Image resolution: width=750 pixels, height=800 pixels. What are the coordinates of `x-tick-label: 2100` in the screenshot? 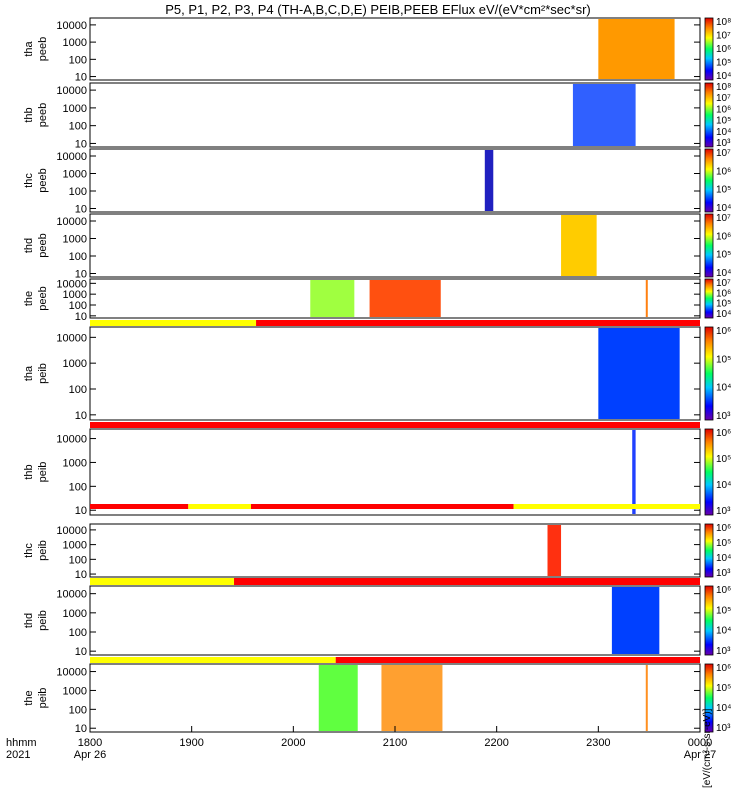 It's located at (395, 743).